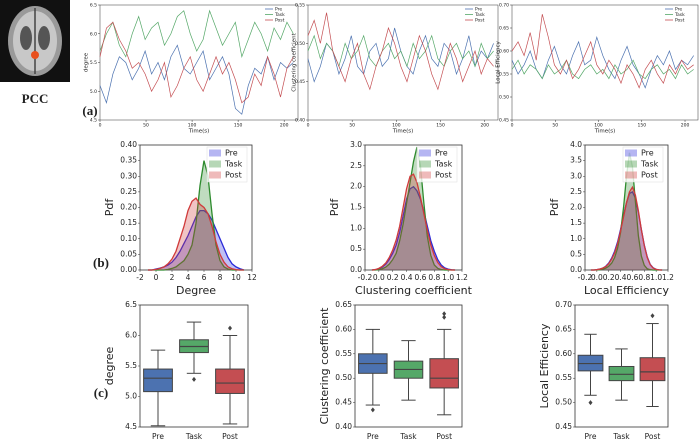 The width and height of the screenshot is (700, 447). I want to click on y-axis-label: Local Efficiency, so click(499, 62).